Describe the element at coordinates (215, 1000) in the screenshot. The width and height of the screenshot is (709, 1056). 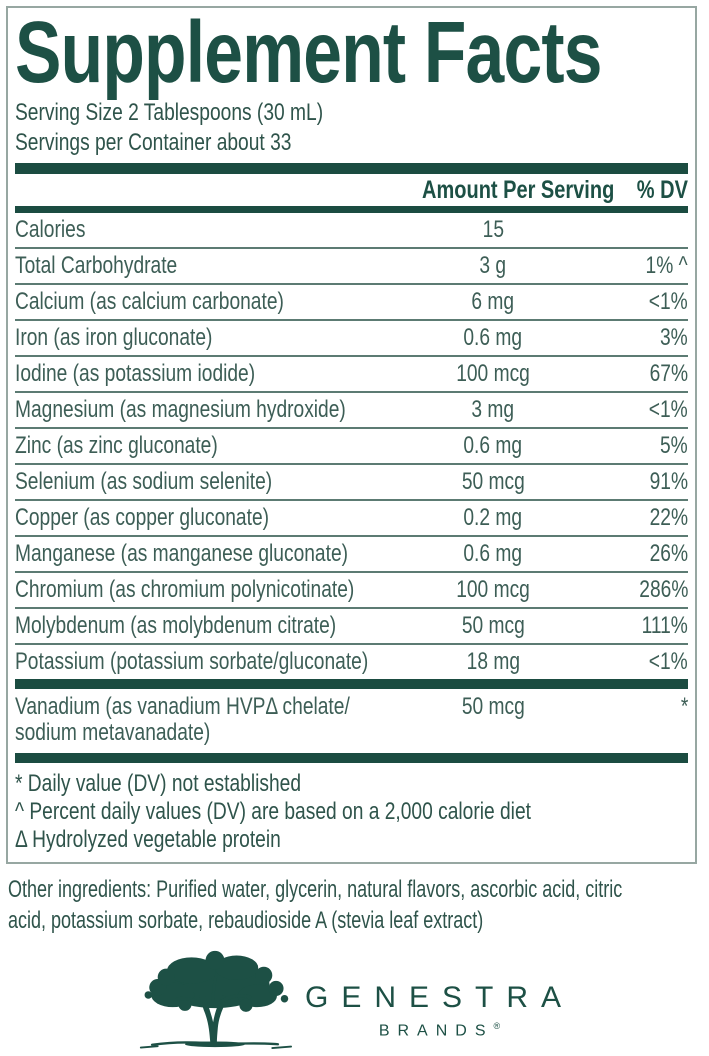
I see `tree-logo-icon` at that location.